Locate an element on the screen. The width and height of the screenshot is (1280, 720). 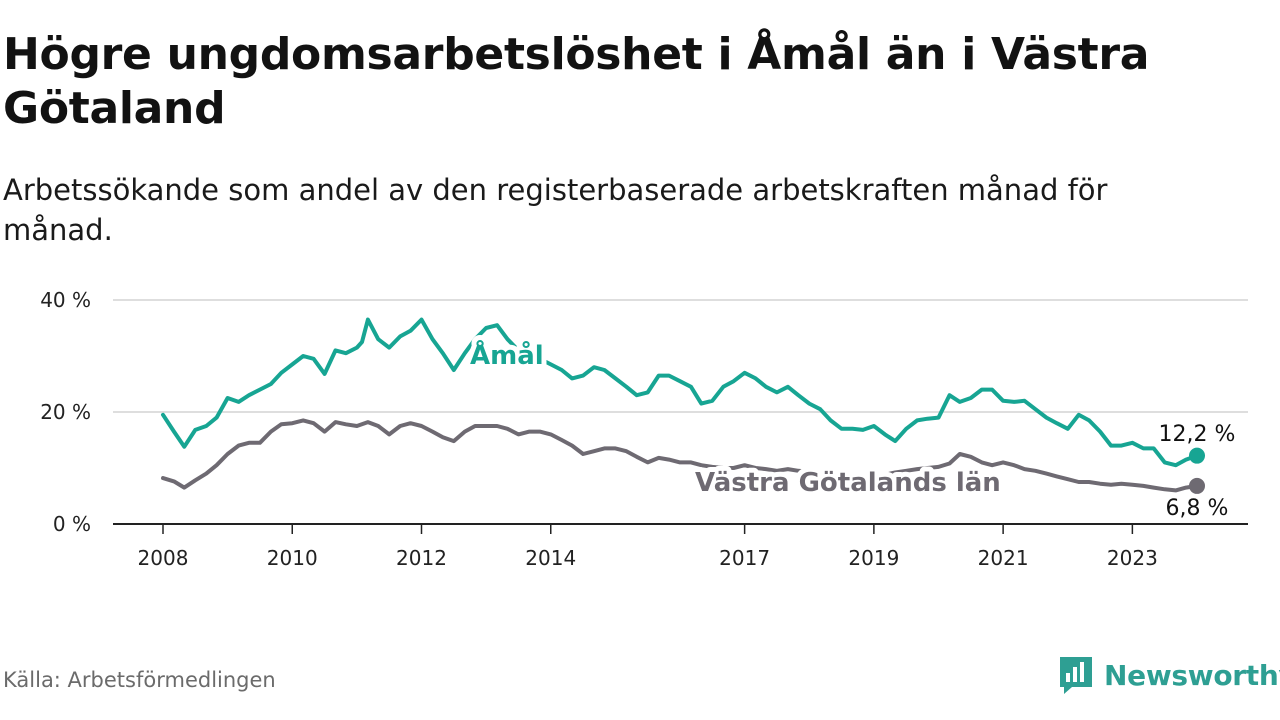
x-tick-label: 2019 is located at coordinates (873, 558).